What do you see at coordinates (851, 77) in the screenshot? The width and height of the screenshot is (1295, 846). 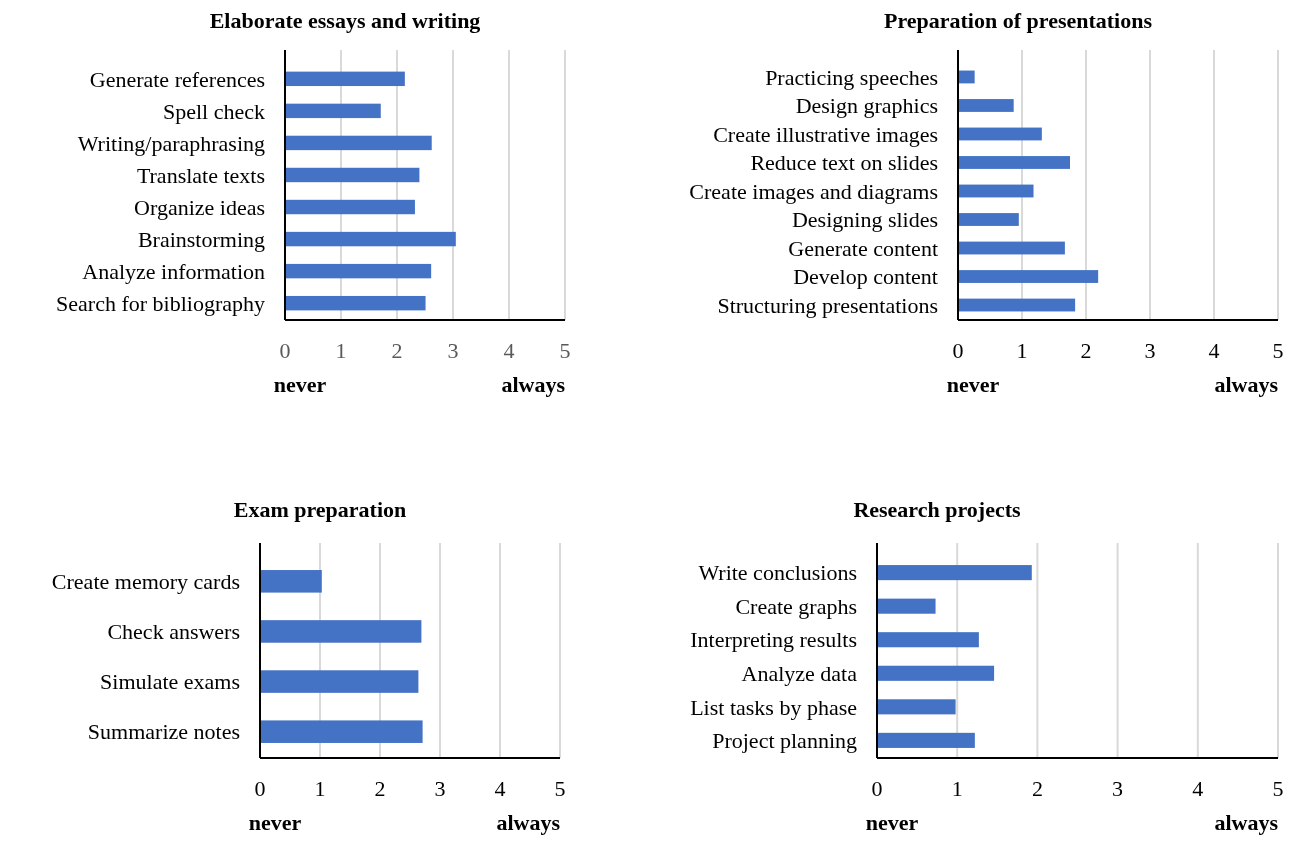 I see `y-tick-label: Practicing speeches` at bounding box center [851, 77].